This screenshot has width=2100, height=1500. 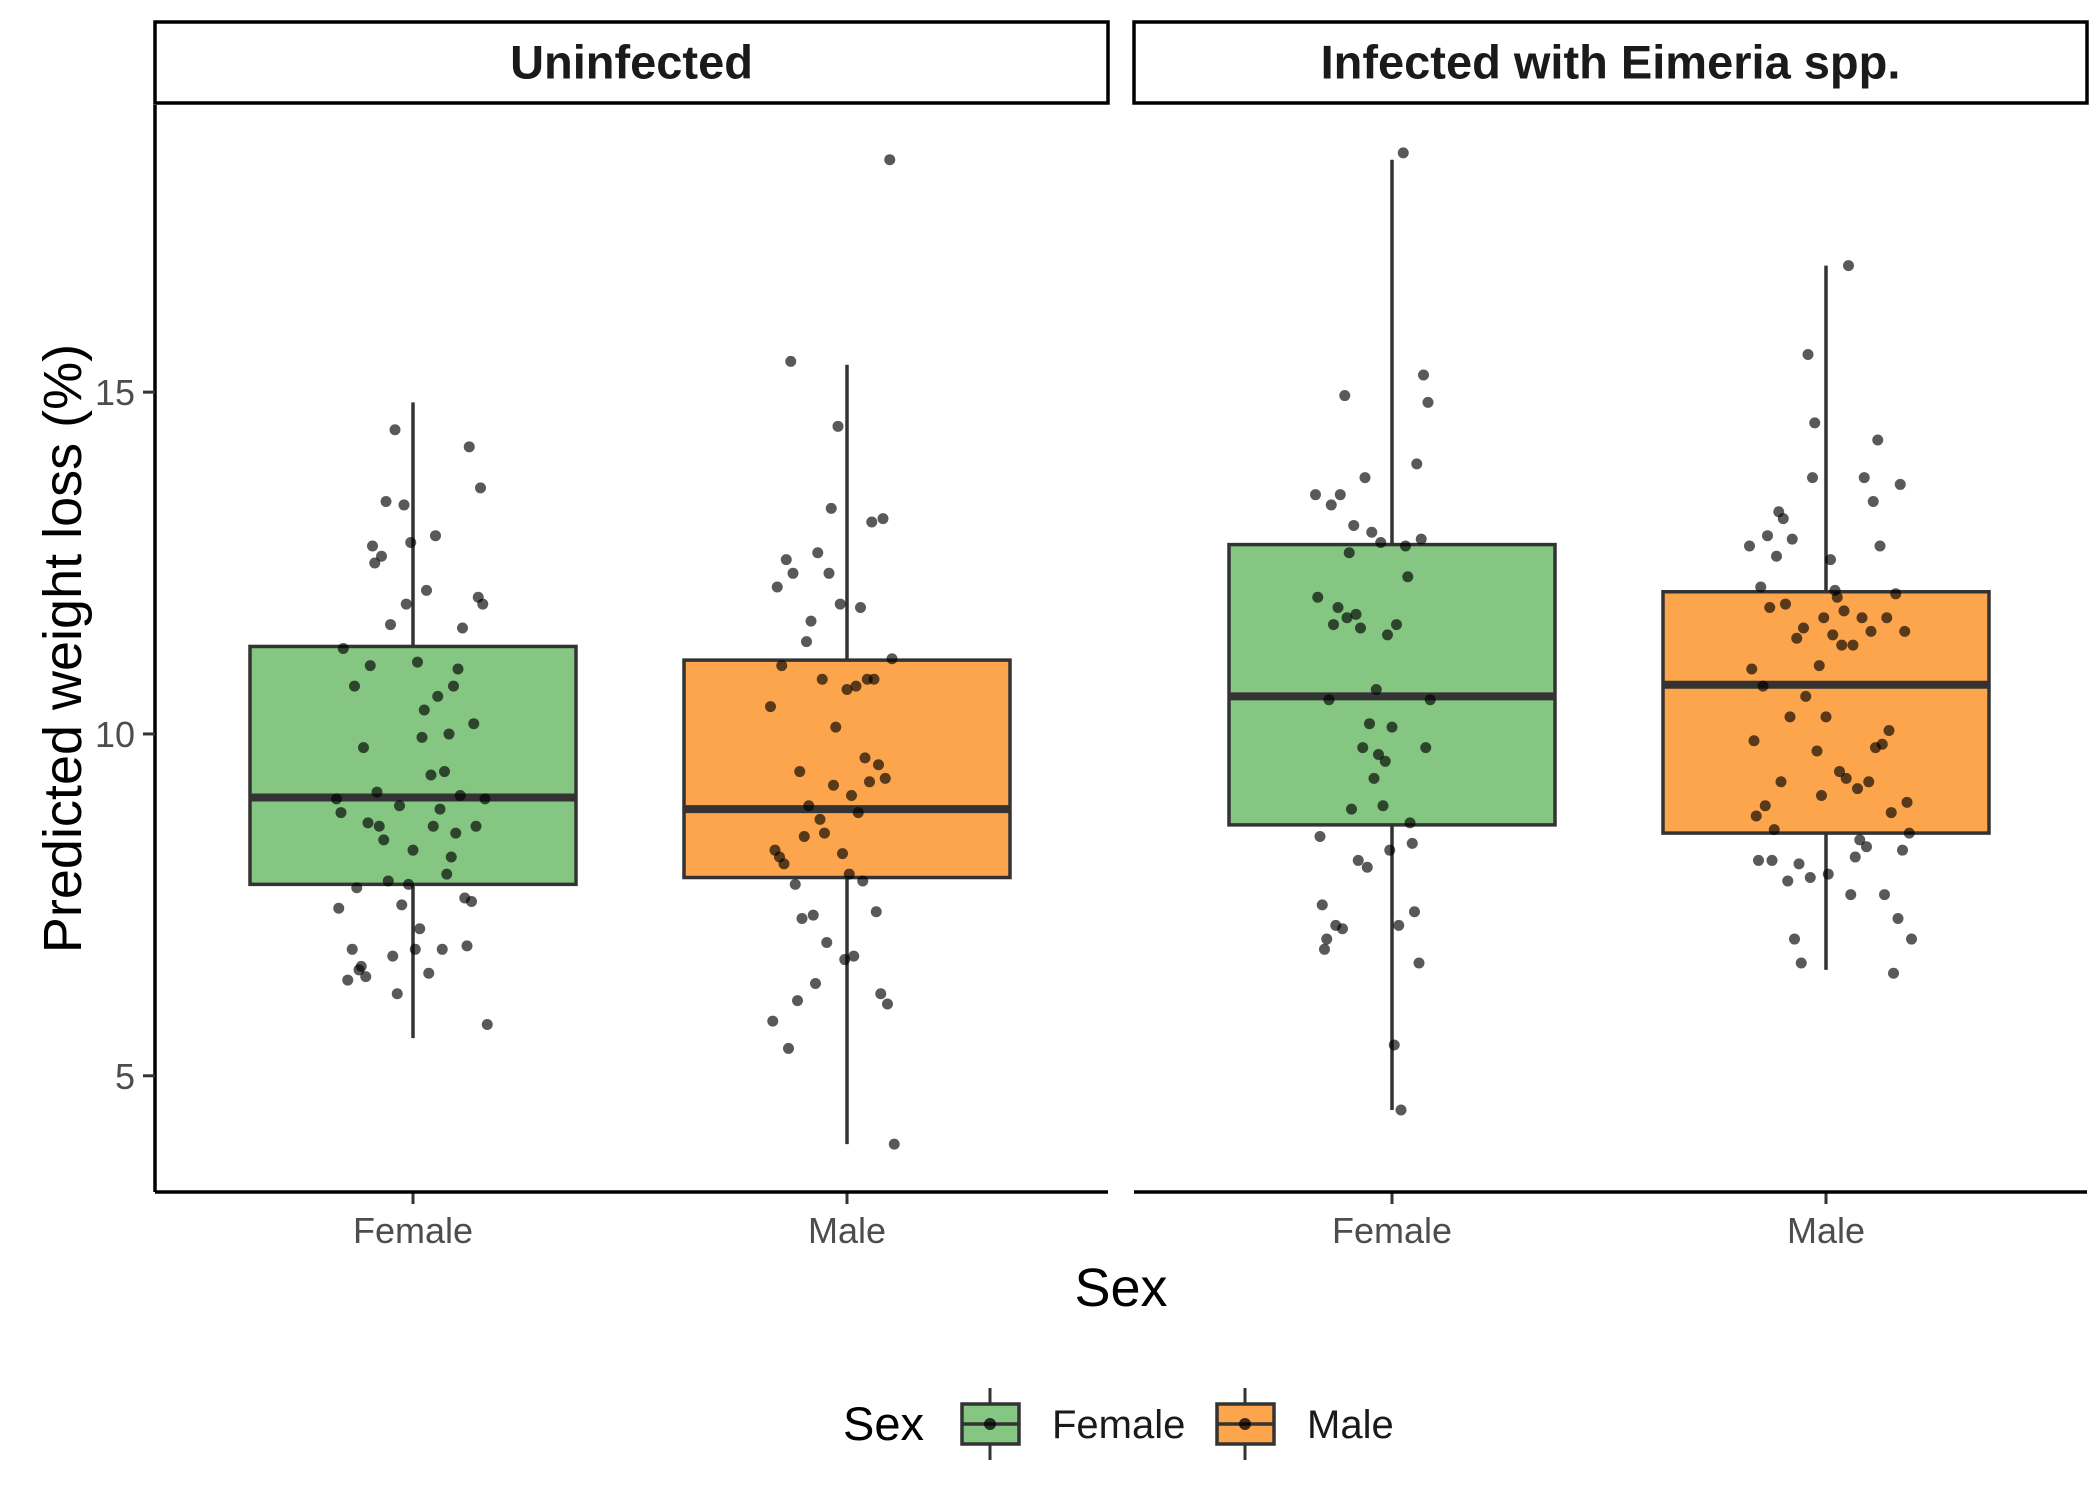 I want to click on box-female, so click(x=413, y=720).